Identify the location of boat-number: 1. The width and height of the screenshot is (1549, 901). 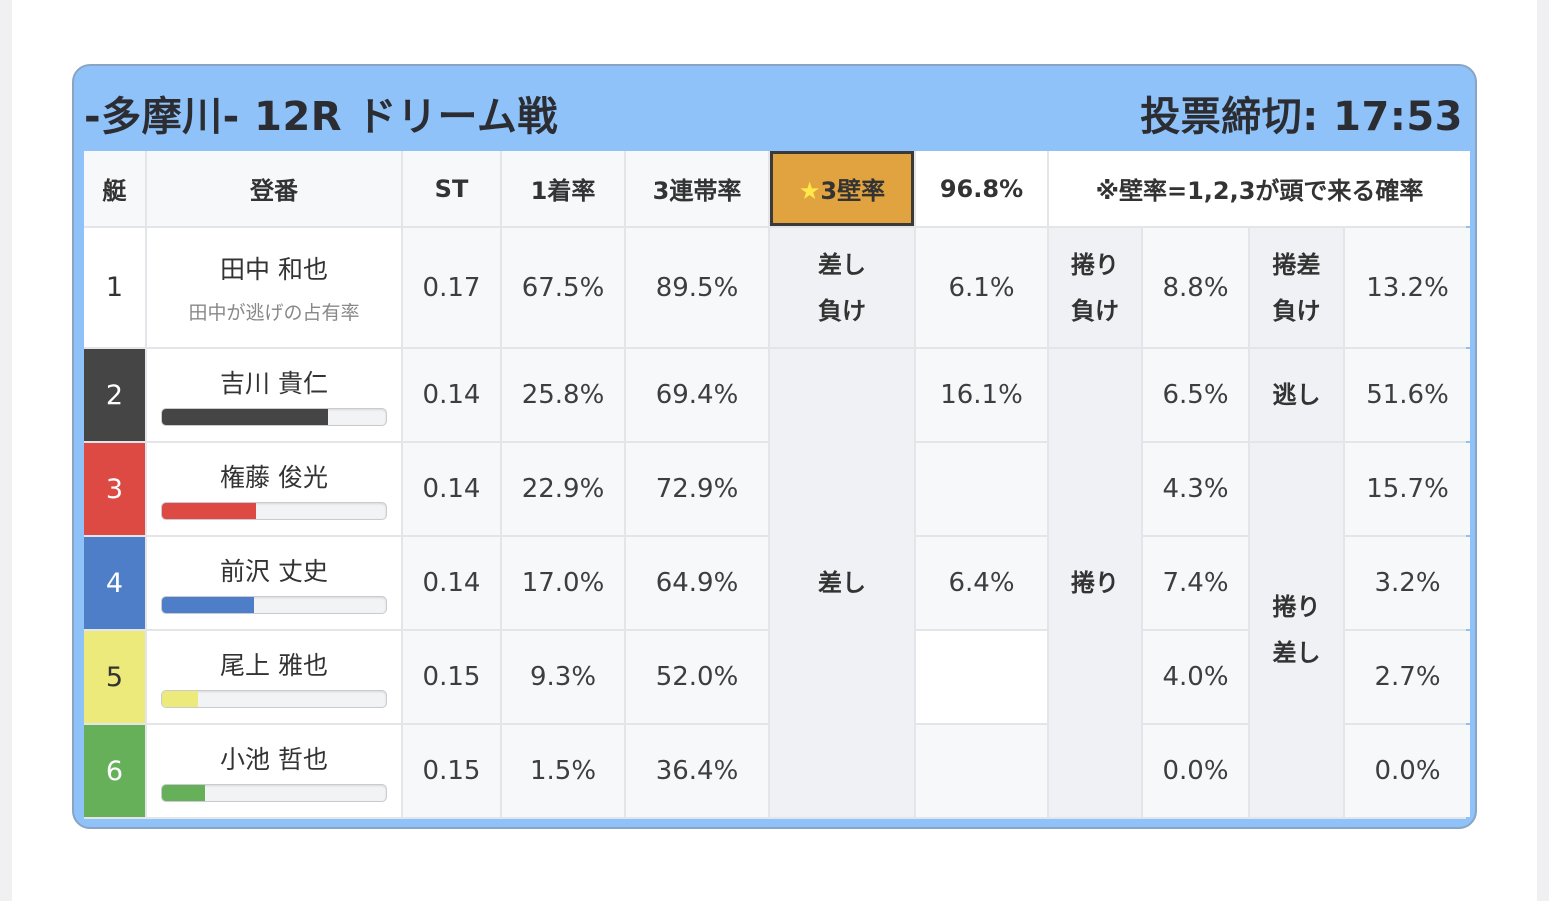
(114, 287).